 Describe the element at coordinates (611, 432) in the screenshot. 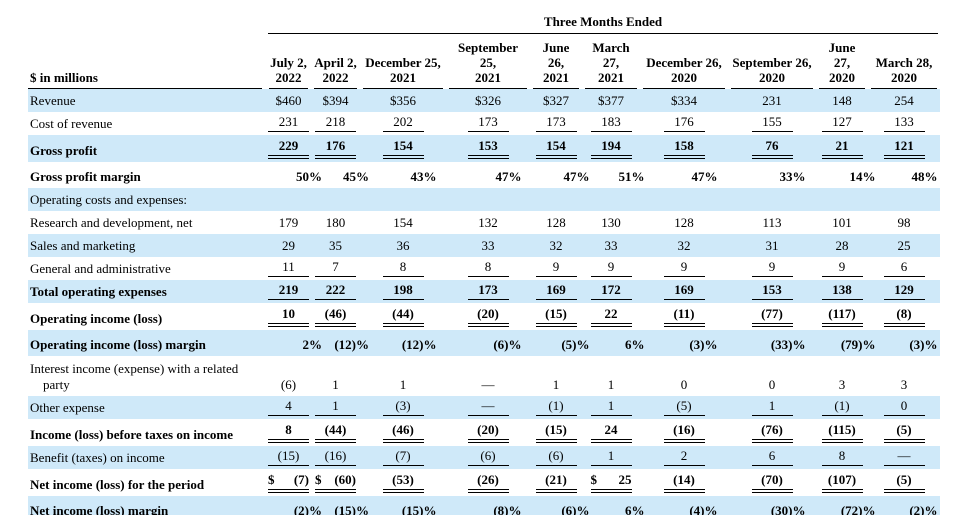

I see `cell: 24` at that location.